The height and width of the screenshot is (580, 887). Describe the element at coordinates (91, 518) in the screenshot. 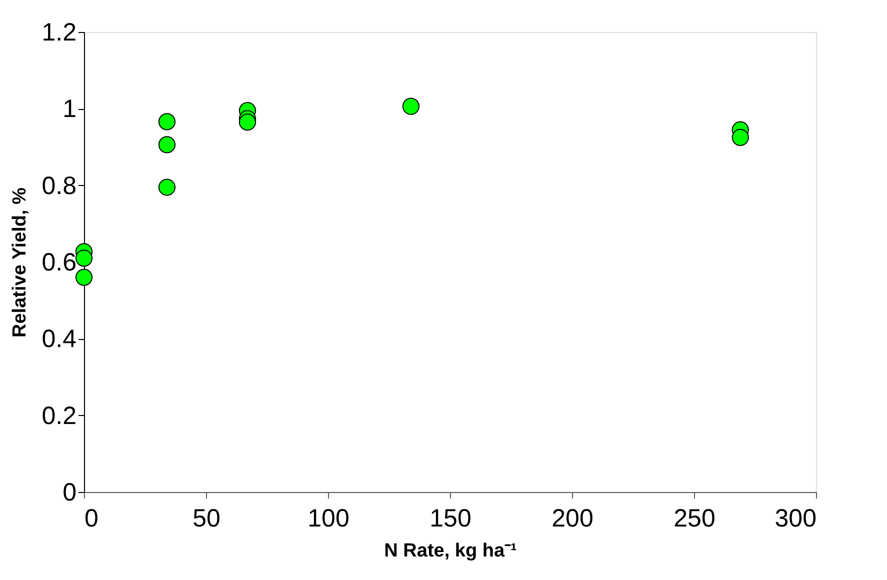

I see `x-tick-label: 0` at that location.